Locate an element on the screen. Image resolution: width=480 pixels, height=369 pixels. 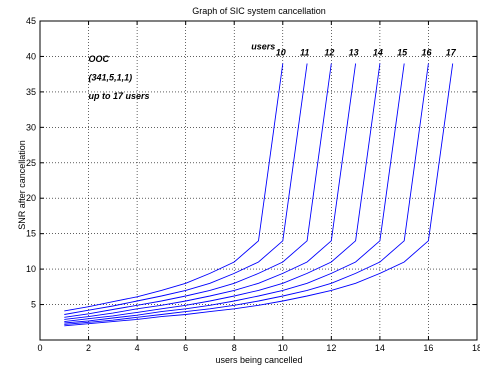
x-tick-label: 16 is located at coordinates (428, 348).